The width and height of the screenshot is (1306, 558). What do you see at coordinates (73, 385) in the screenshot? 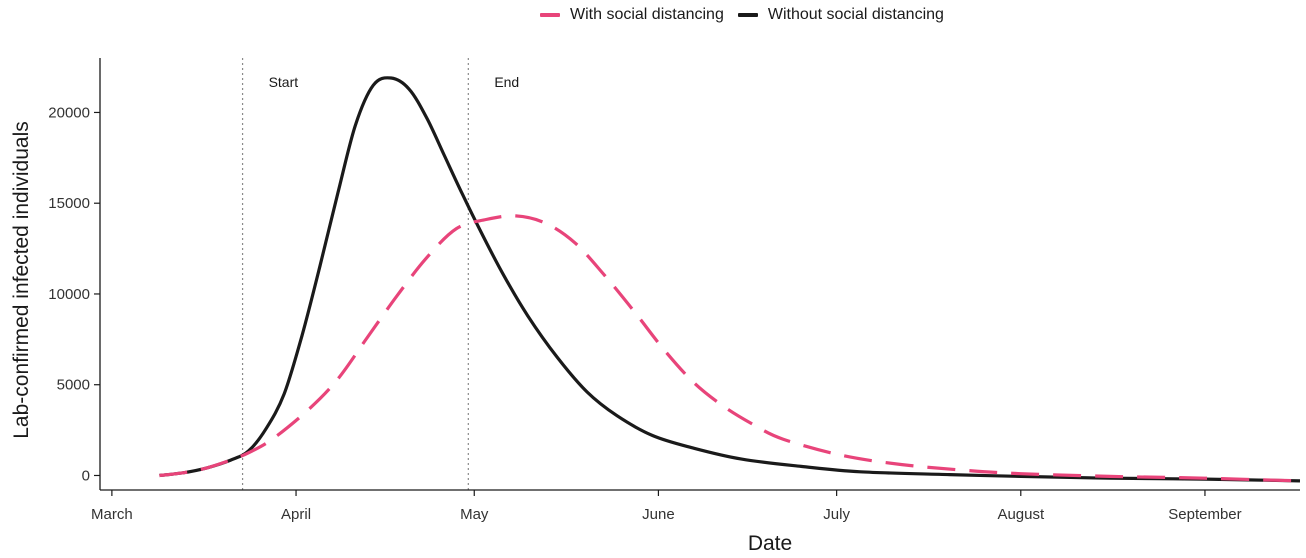
I see `y-tick-label: 5000` at bounding box center [73, 385].